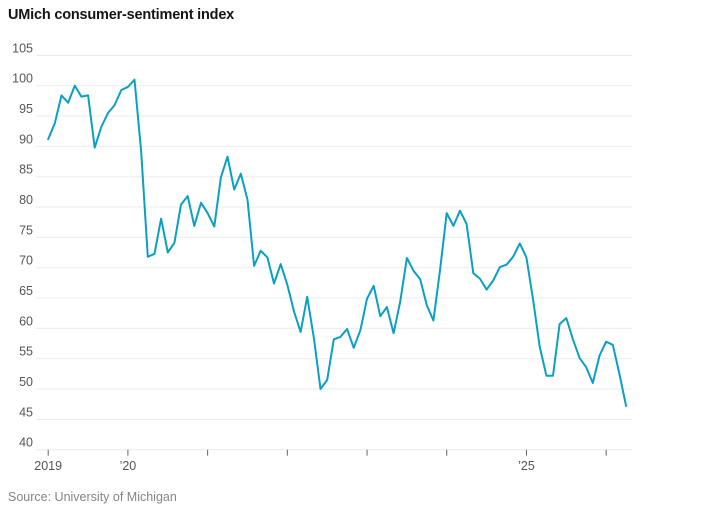  What do you see at coordinates (22, 48) in the screenshot?
I see `y-axis-label: 105` at bounding box center [22, 48].